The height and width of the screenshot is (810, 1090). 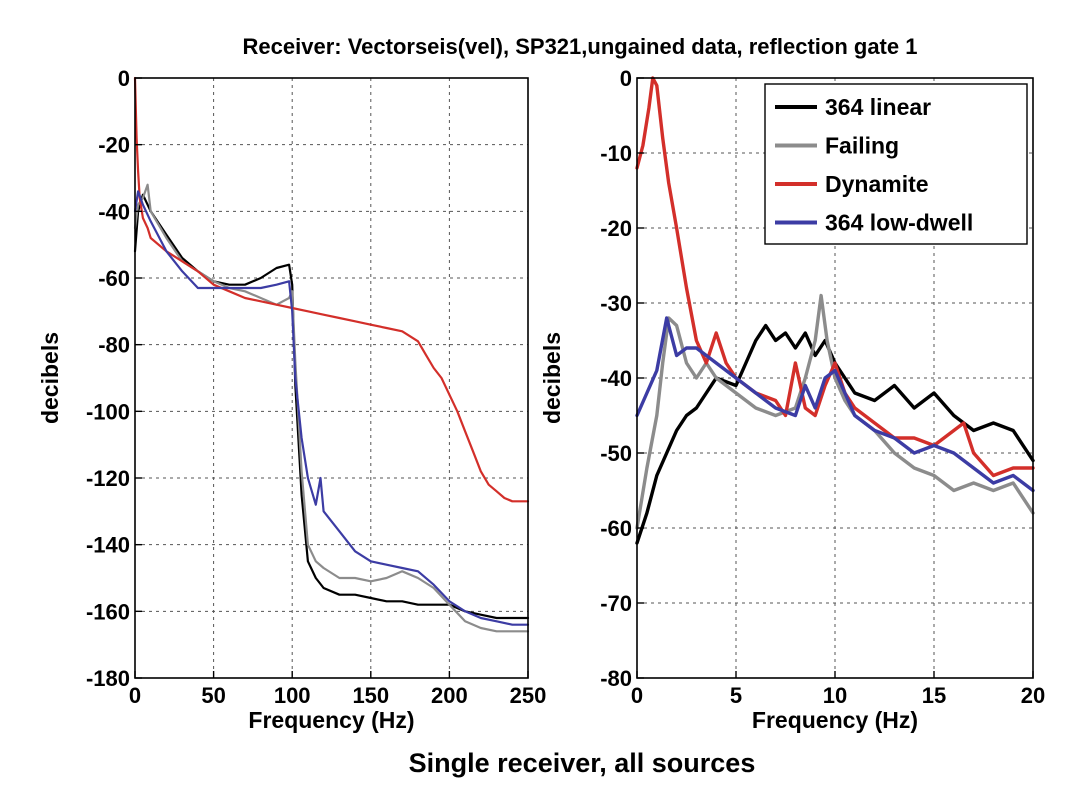 I want to click on x-tick-label: 15, so click(x=934, y=695).